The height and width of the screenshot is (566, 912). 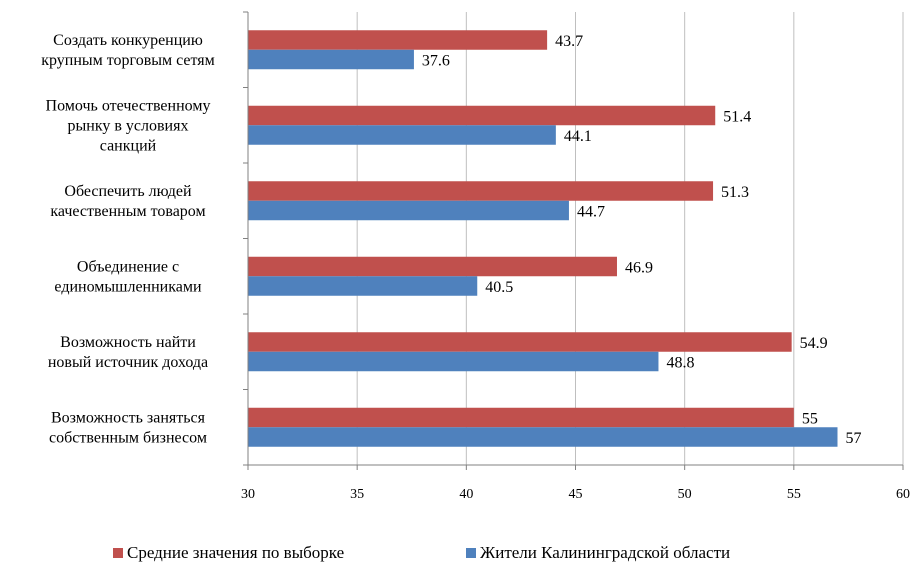 I want to click on x-tick-label: 40, so click(x=466, y=494).